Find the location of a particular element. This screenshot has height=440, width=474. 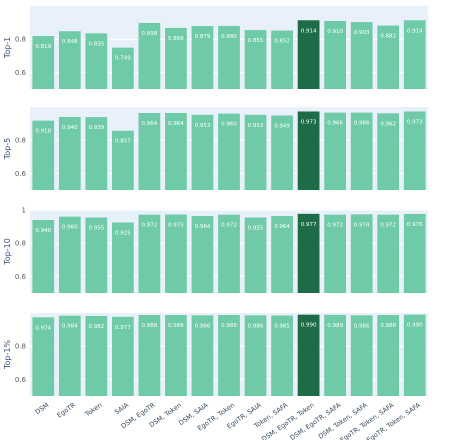

data-label: 0.974 is located at coordinates (43, 328).